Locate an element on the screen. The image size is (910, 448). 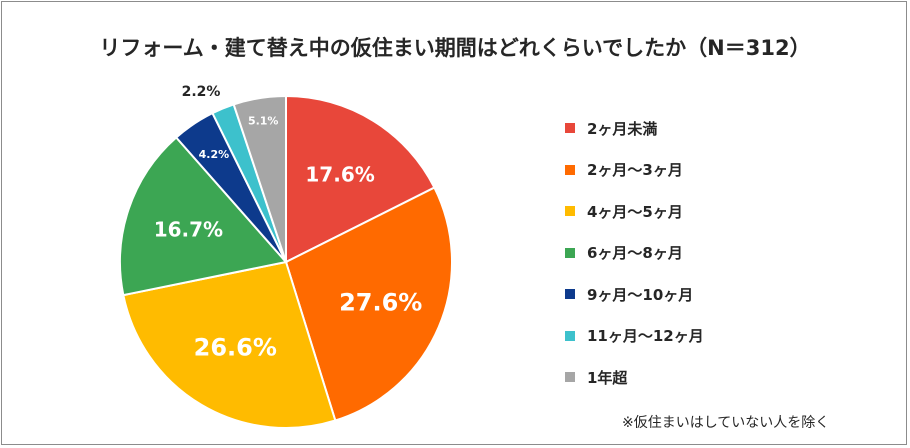
legend-item: 1年超 is located at coordinates (596, 377).